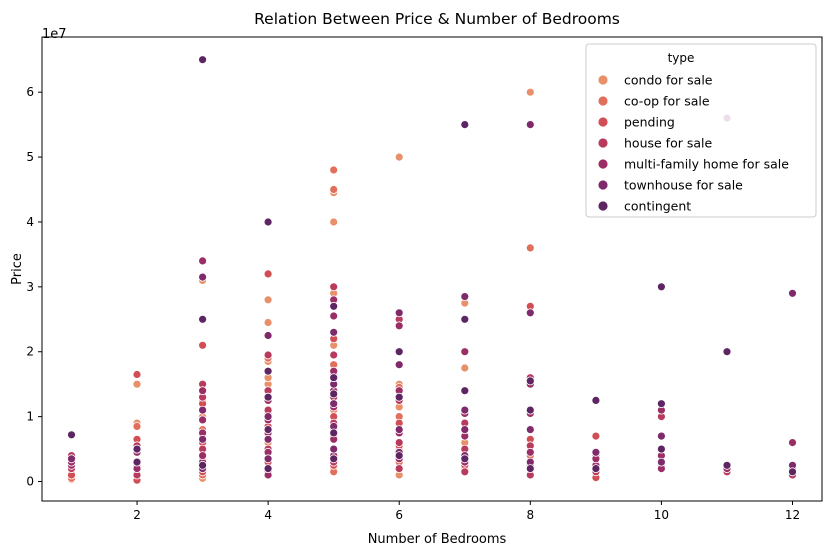 The height and width of the screenshot is (556, 833). I want to click on x-tick-label: 8, so click(530, 515).